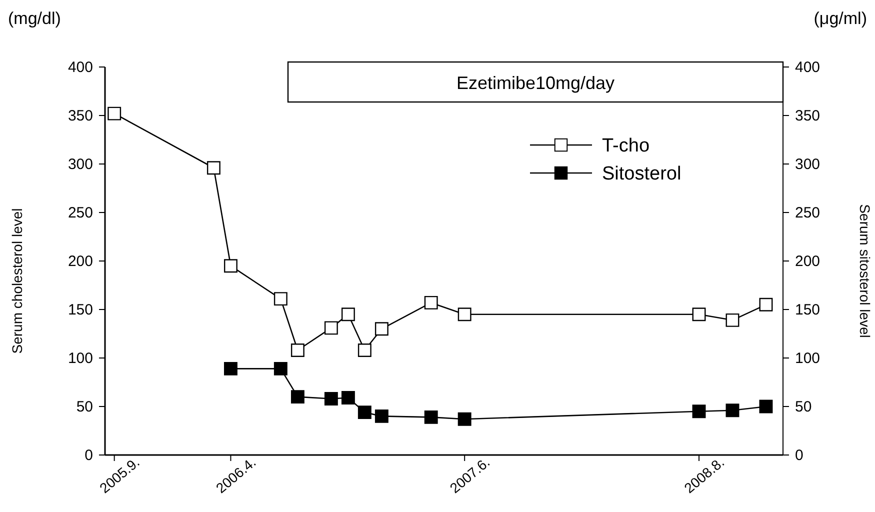  What do you see at coordinates (807, 261) in the screenshot?
I see `y2-tick-label: 200` at bounding box center [807, 261].